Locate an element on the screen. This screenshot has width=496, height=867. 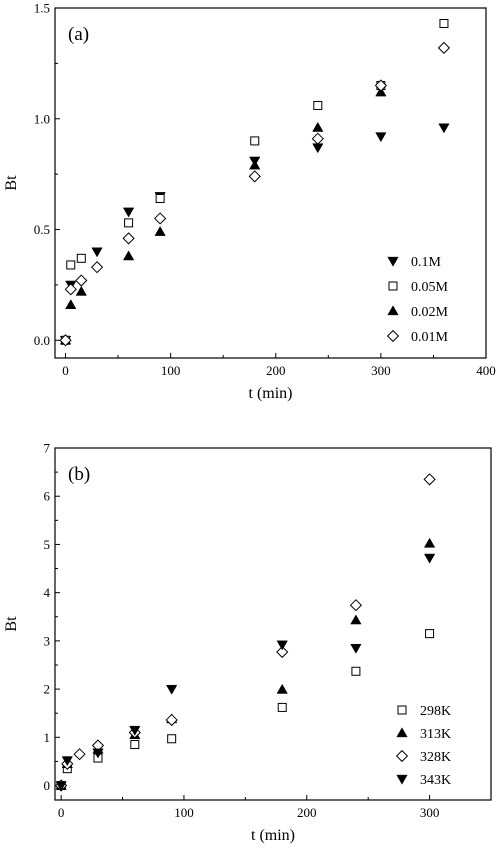
y-tick-label: 4 is located at coordinates (47, 592).